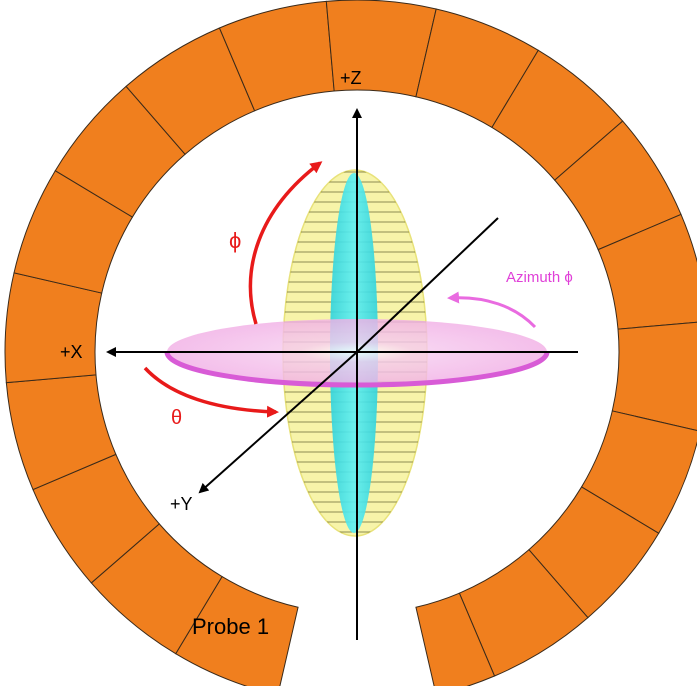 The height and width of the screenshot is (686, 697). Describe the element at coordinates (181, 504) in the screenshot. I see `y-axis-label: +Y` at that location.